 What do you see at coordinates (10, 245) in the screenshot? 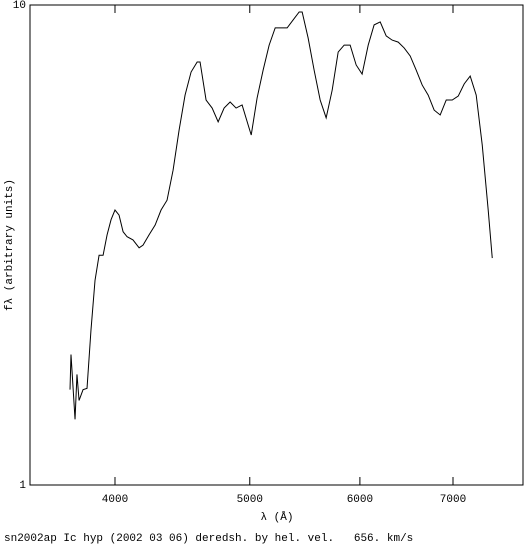
I see `y-axis-label: fλ (arbitrary units)` at bounding box center [10, 245].